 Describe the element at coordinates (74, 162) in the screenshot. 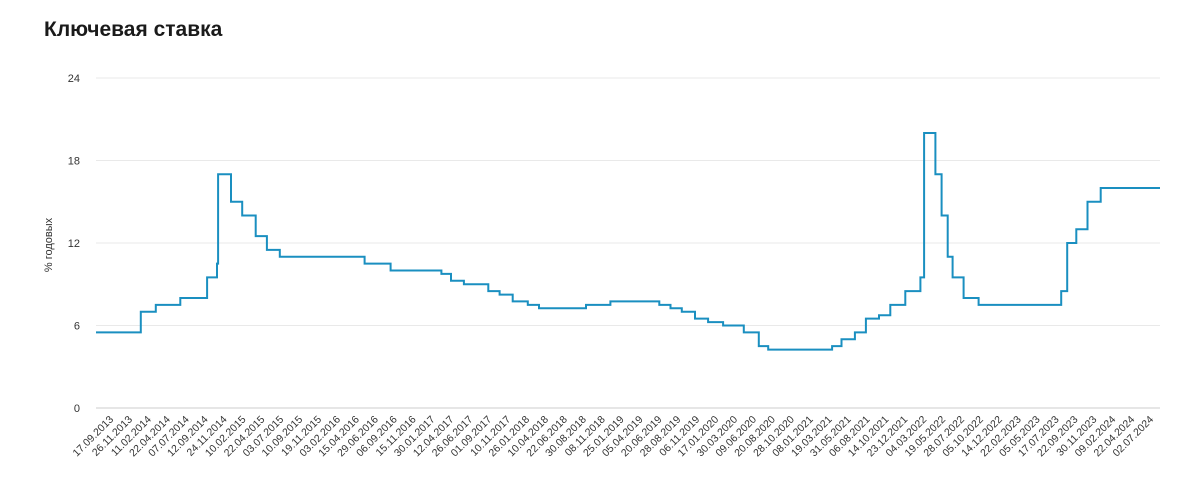

I see `y-tick-label: 18` at that location.